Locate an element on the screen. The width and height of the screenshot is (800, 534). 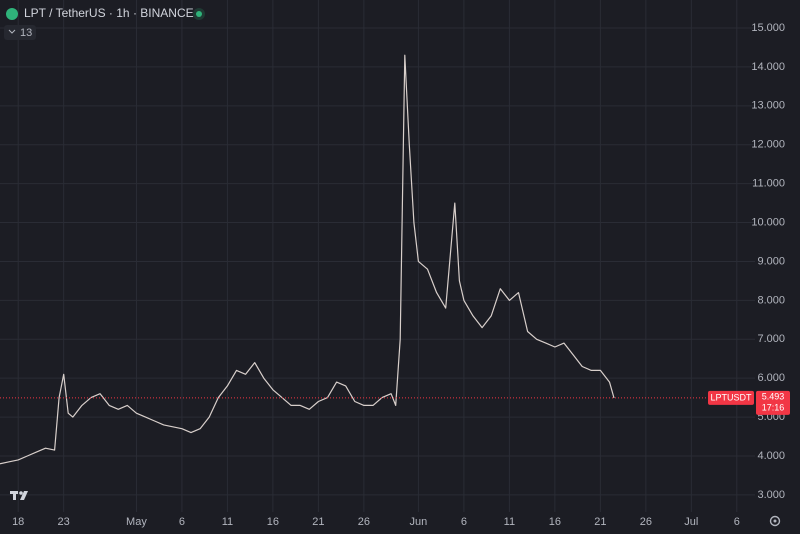
status-dot is located at coordinates (199, 14).